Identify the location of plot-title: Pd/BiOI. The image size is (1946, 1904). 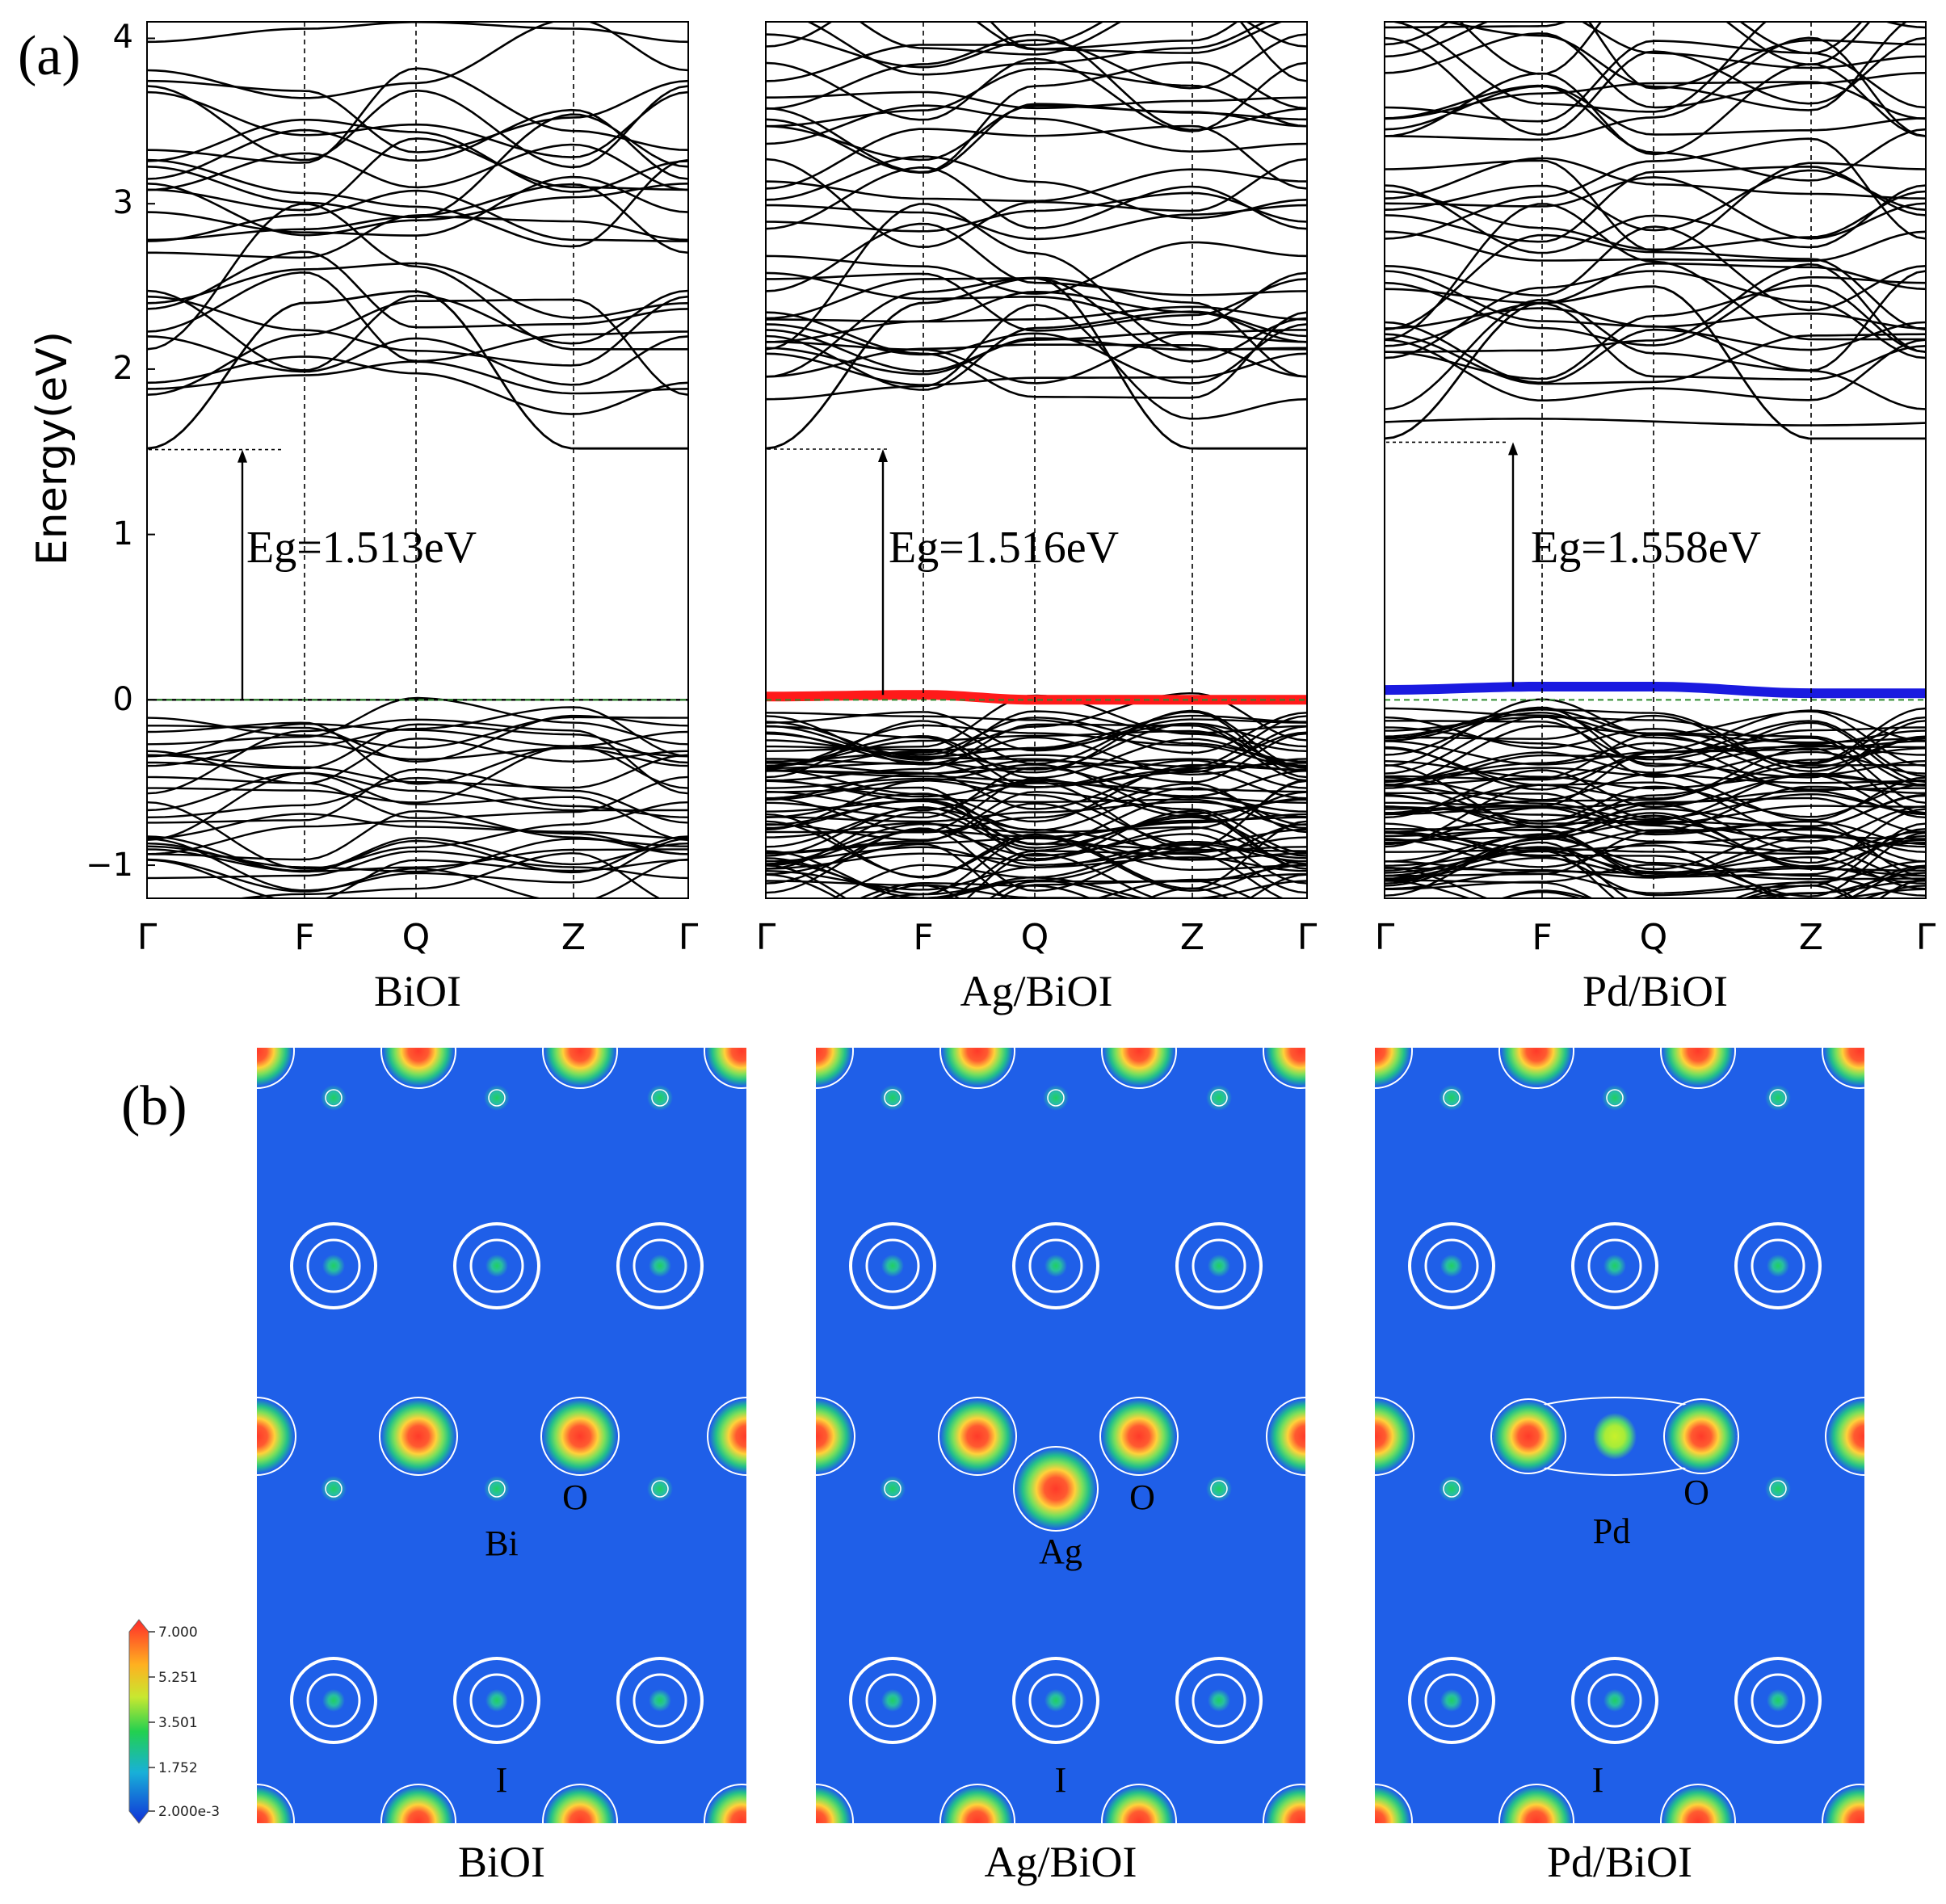
(1655, 991).